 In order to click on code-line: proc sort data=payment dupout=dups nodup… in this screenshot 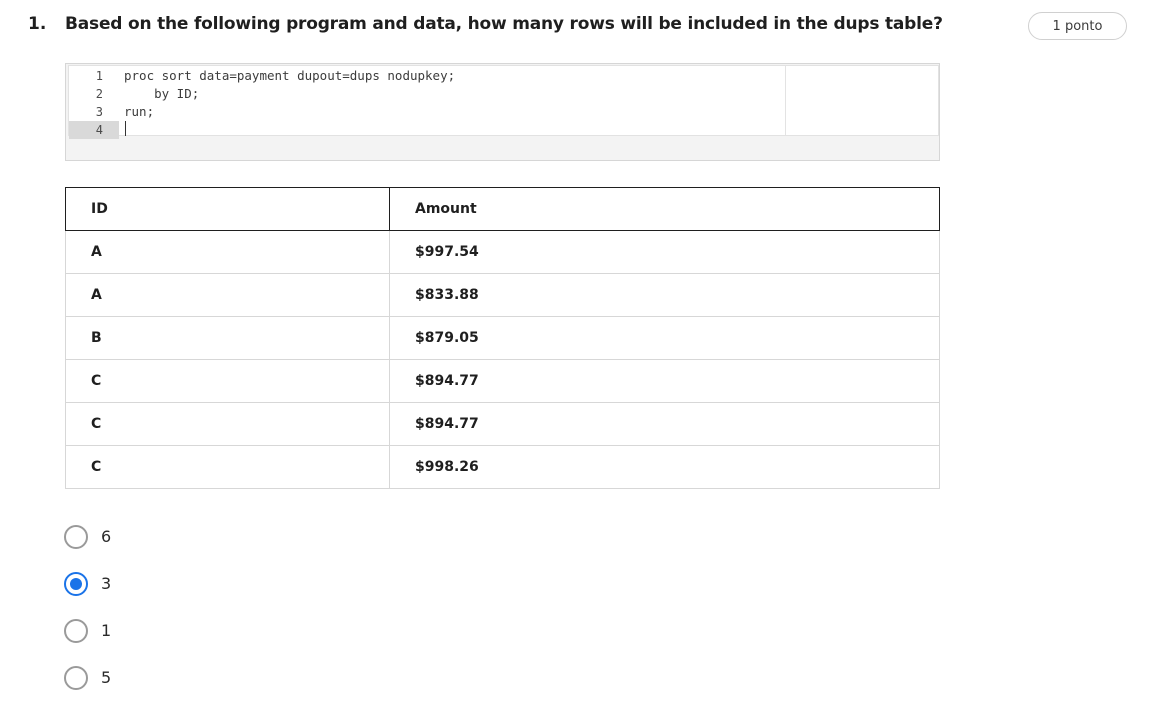, I will do `click(290, 75)`.